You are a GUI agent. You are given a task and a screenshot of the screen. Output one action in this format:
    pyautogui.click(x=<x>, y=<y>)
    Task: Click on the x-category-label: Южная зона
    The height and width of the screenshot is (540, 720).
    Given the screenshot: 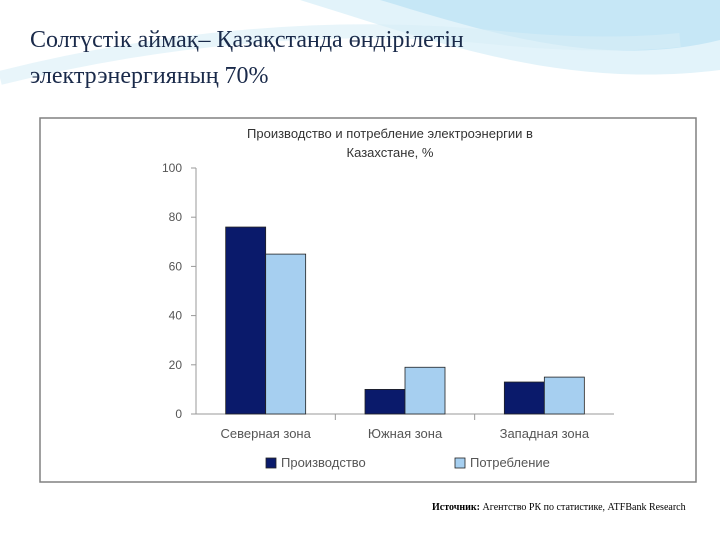 What is the action you would take?
    pyautogui.click(x=405, y=433)
    